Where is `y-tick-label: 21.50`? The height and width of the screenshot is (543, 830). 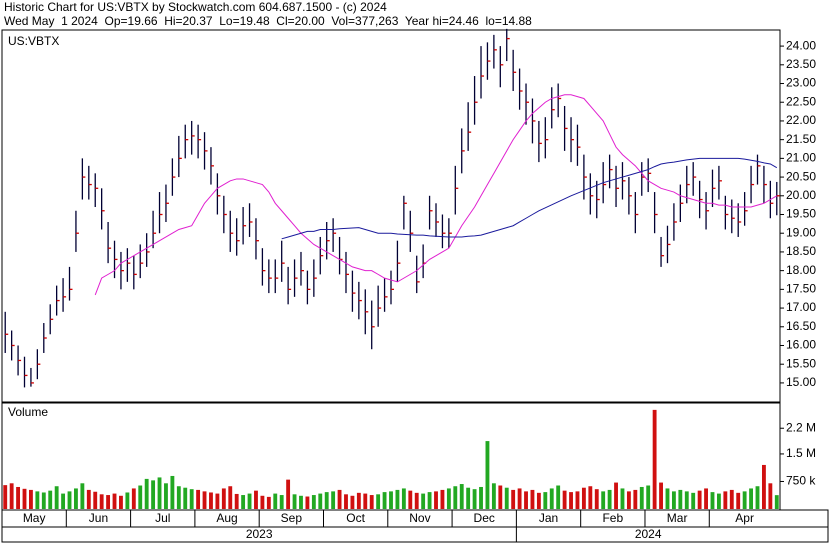 y-tick-label: 21.50 is located at coordinates (801, 139).